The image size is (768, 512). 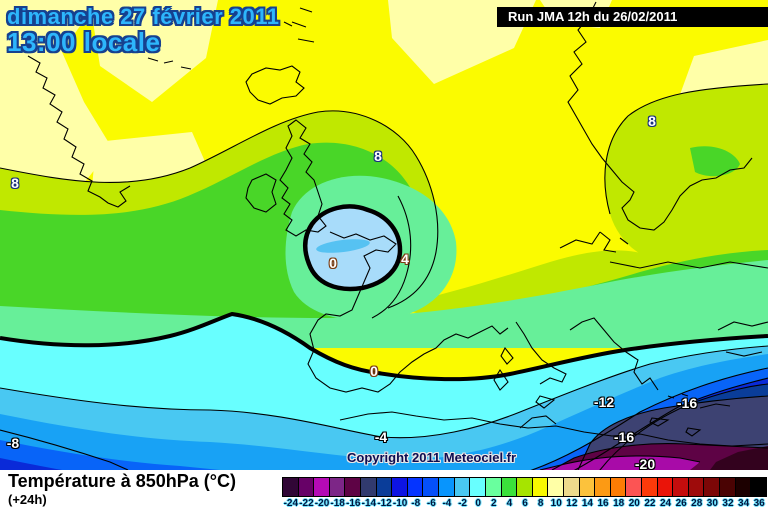 What do you see at coordinates (322, 503) in the screenshot?
I see `legend-value: -20` at bounding box center [322, 503].